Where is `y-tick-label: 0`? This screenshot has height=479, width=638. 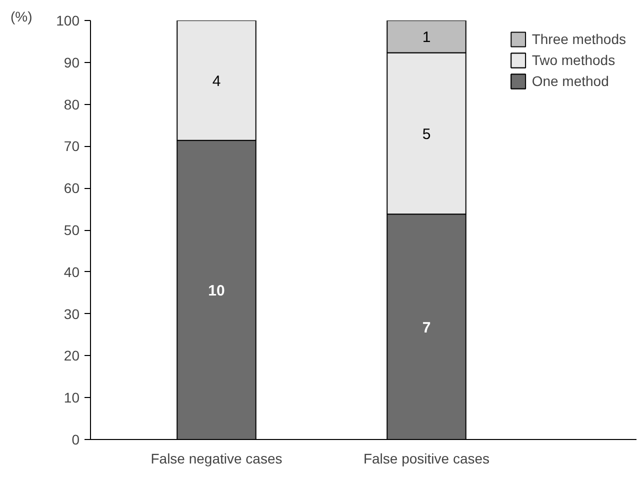 y-tick-label: 0 is located at coordinates (76, 440).